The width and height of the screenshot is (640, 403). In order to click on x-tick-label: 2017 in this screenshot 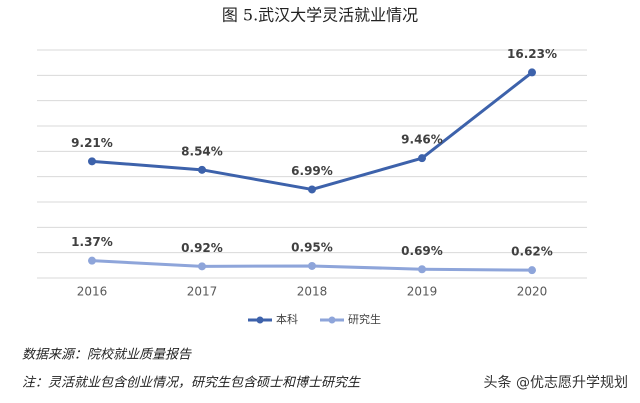, I will do `click(202, 292)`.